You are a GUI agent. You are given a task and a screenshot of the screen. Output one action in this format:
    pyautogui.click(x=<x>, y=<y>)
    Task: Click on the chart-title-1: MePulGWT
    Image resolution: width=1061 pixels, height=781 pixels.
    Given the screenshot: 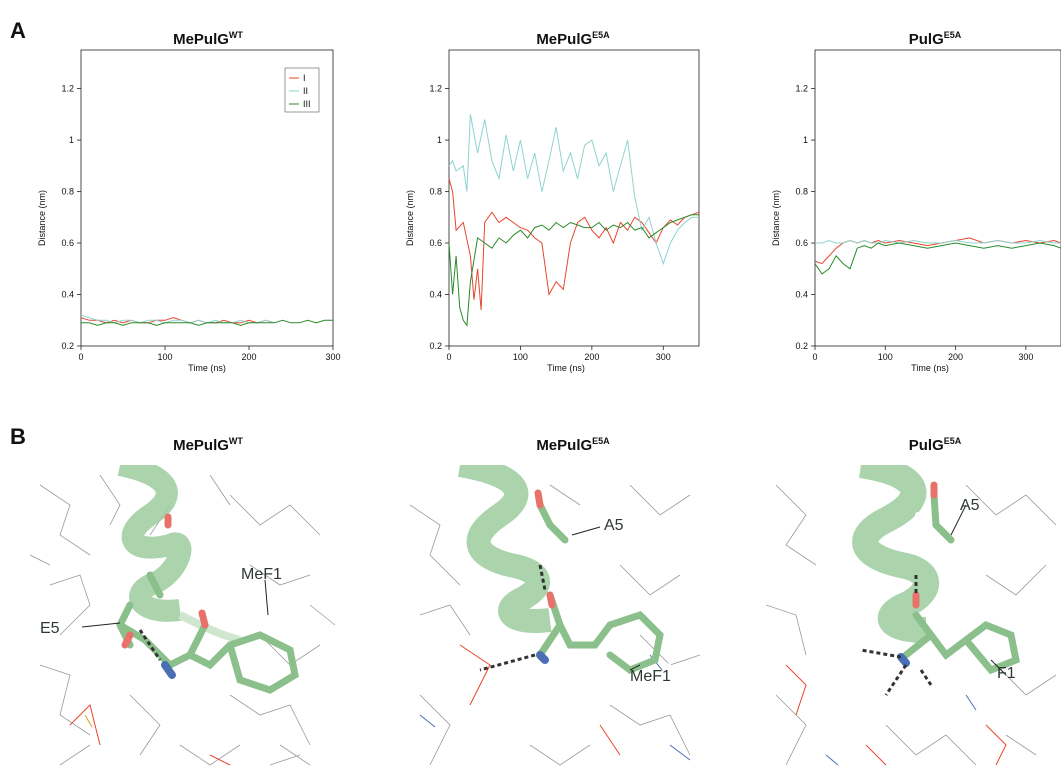 What is the action you would take?
    pyautogui.click(x=208, y=39)
    